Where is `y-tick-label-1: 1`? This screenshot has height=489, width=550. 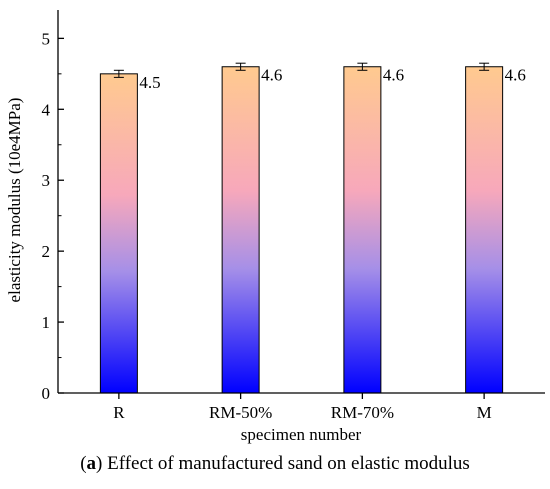
y-tick-label-1: 1 is located at coordinates (46, 322).